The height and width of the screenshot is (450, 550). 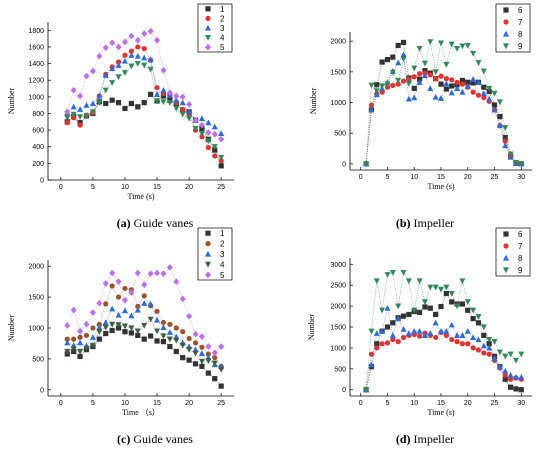 What do you see at coordinates (440, 412) in the screenshot?
I see `x-axis-label: Time (s)` at bounding box center [440, 412].